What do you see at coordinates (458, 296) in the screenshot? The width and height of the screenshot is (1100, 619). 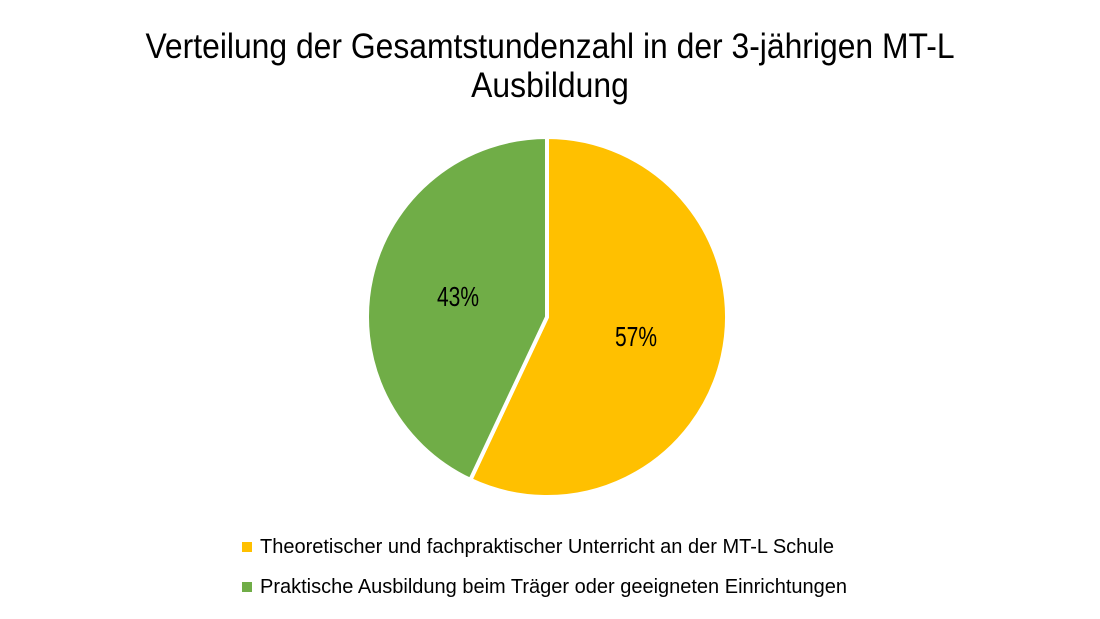 I see `pie-slice-label-praktische-ausbildung: 43%` at bounding box center [458, 296].